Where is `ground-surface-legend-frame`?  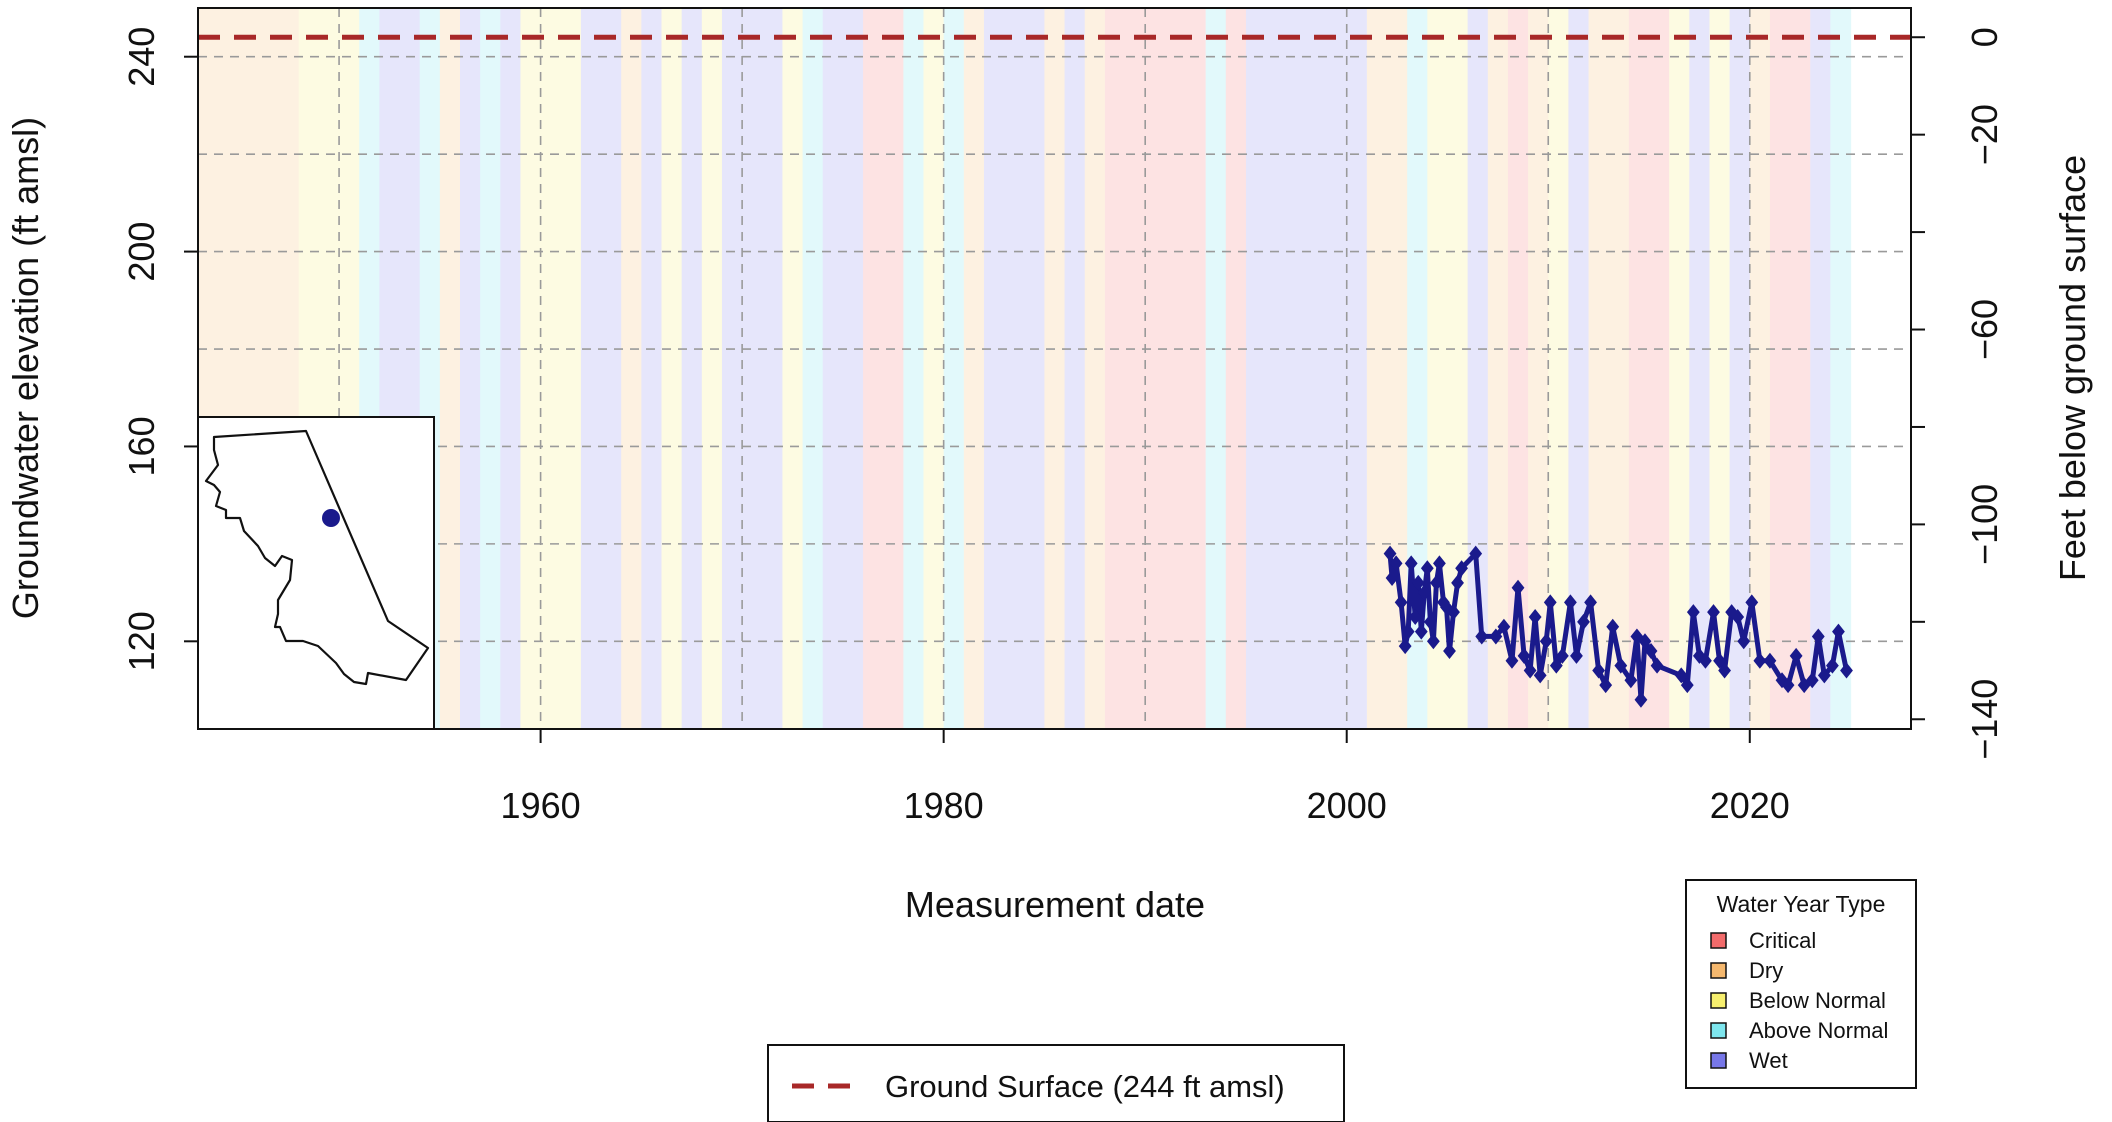 ground-surface-legend-frame is located at coordinates (1056, 1083).